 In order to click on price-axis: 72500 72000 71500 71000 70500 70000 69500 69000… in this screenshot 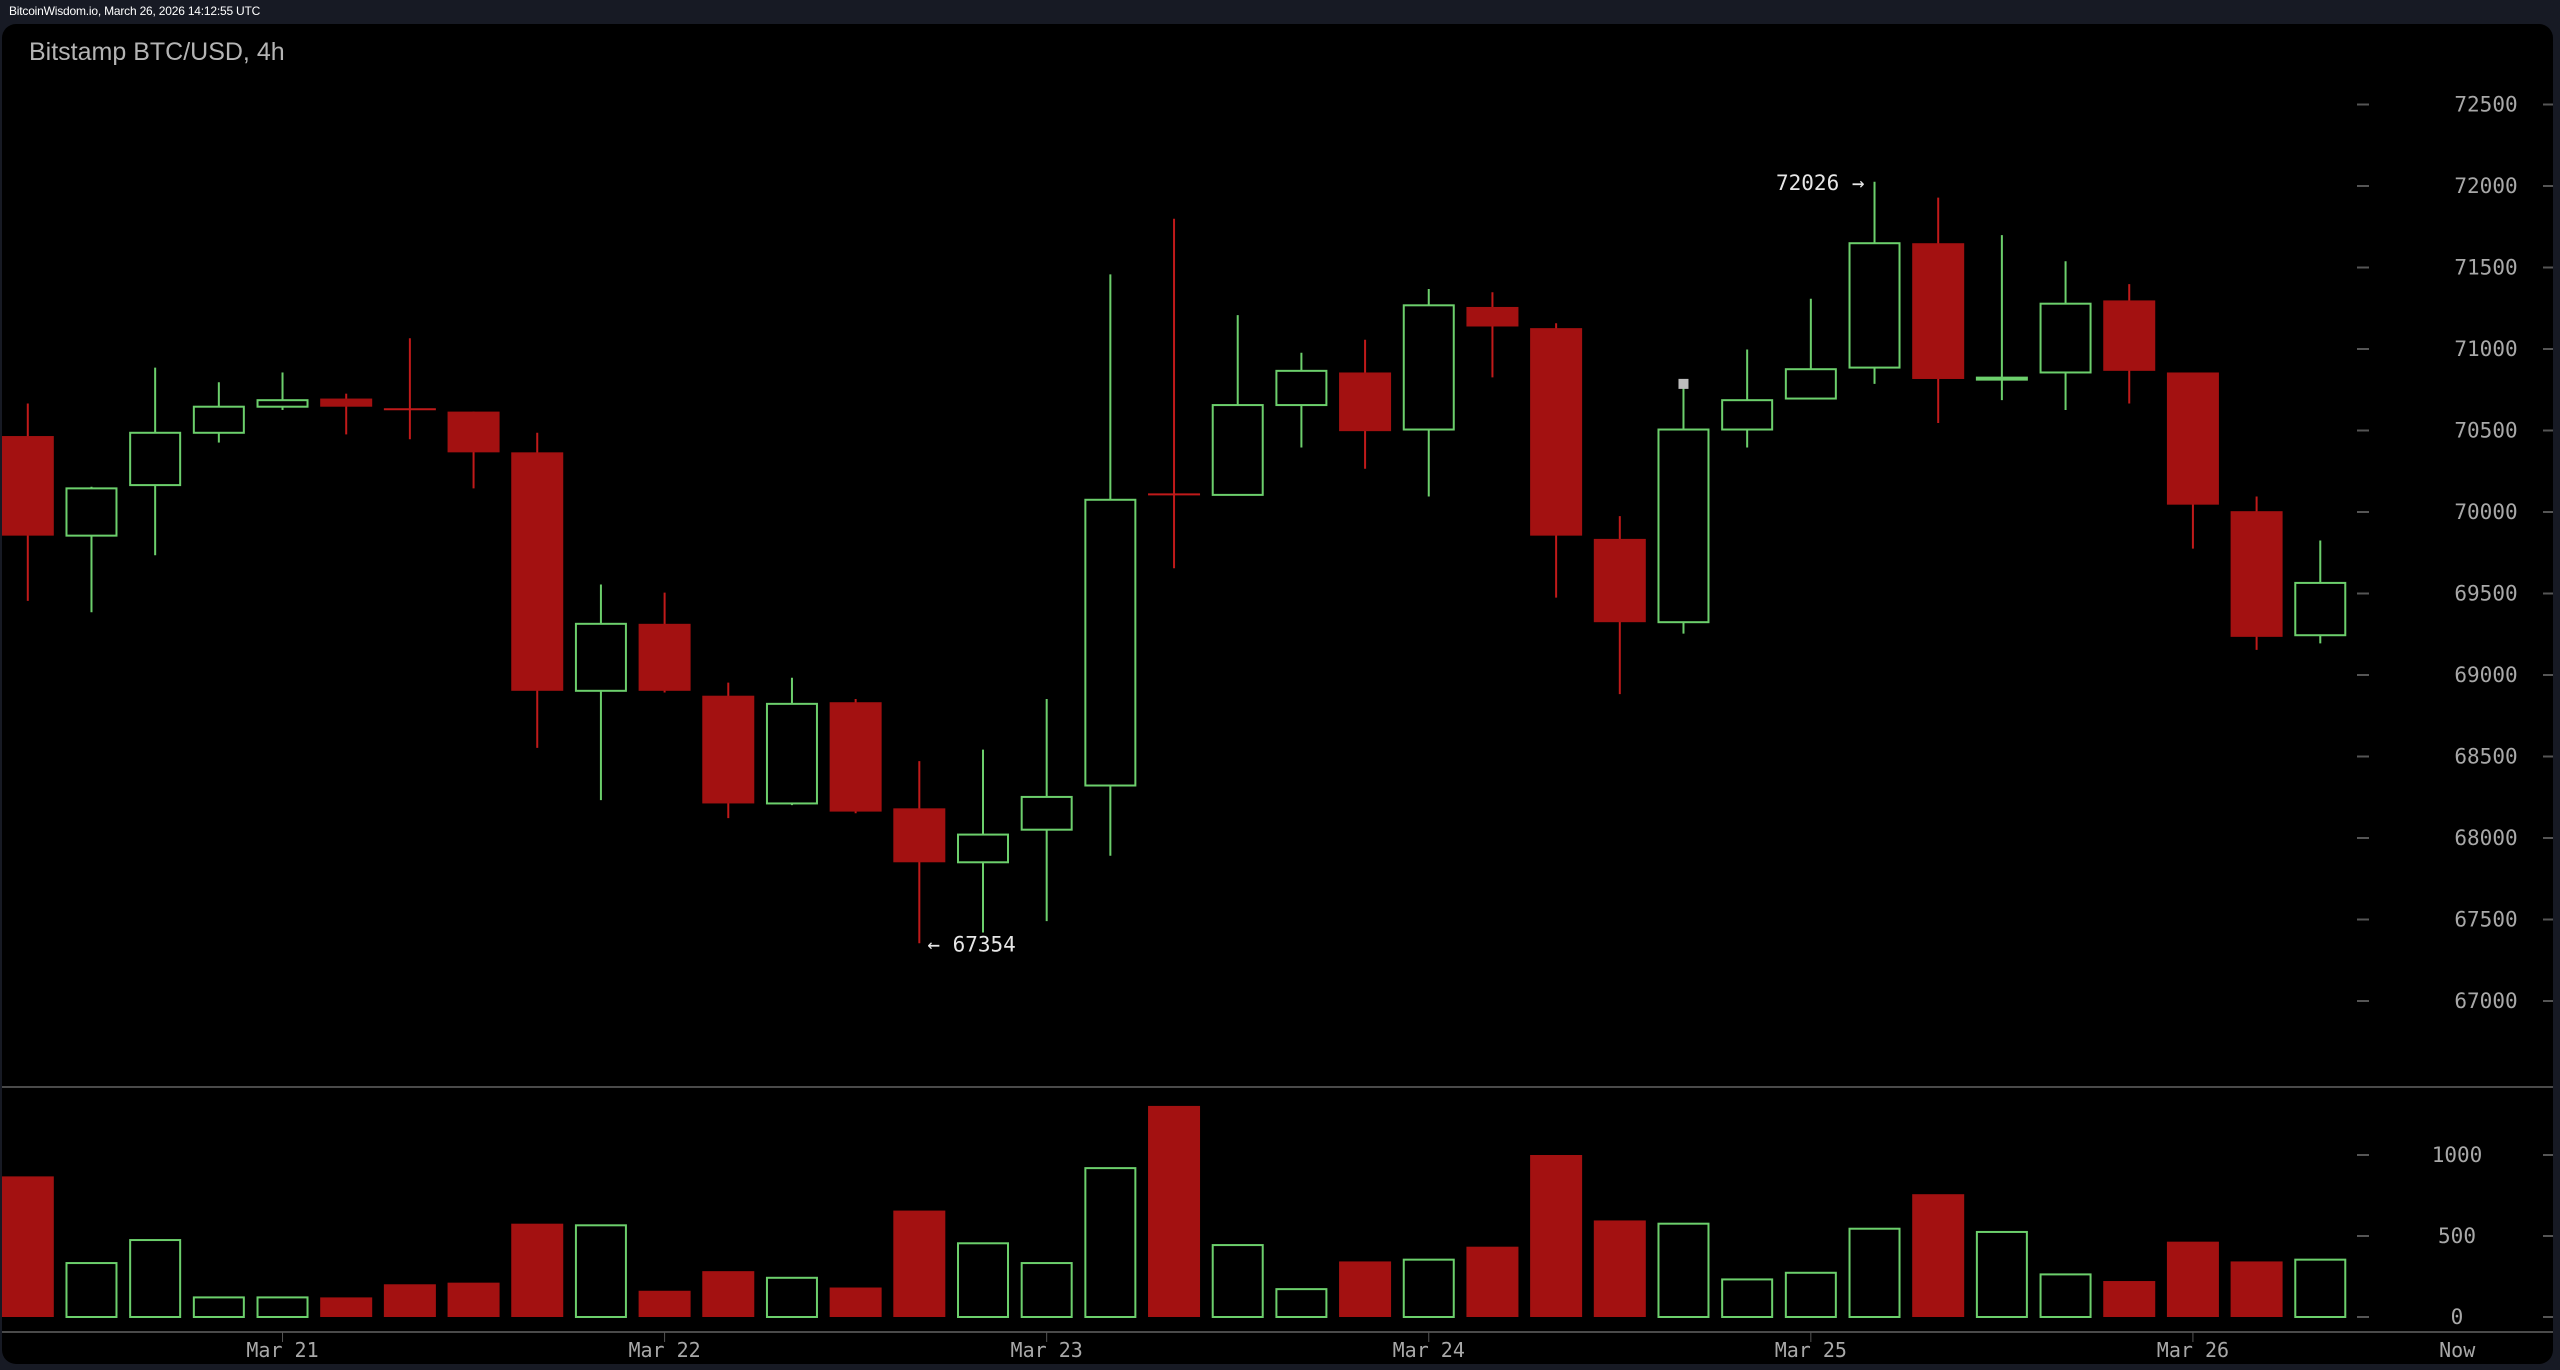, I will do `click(2455, 553)`.